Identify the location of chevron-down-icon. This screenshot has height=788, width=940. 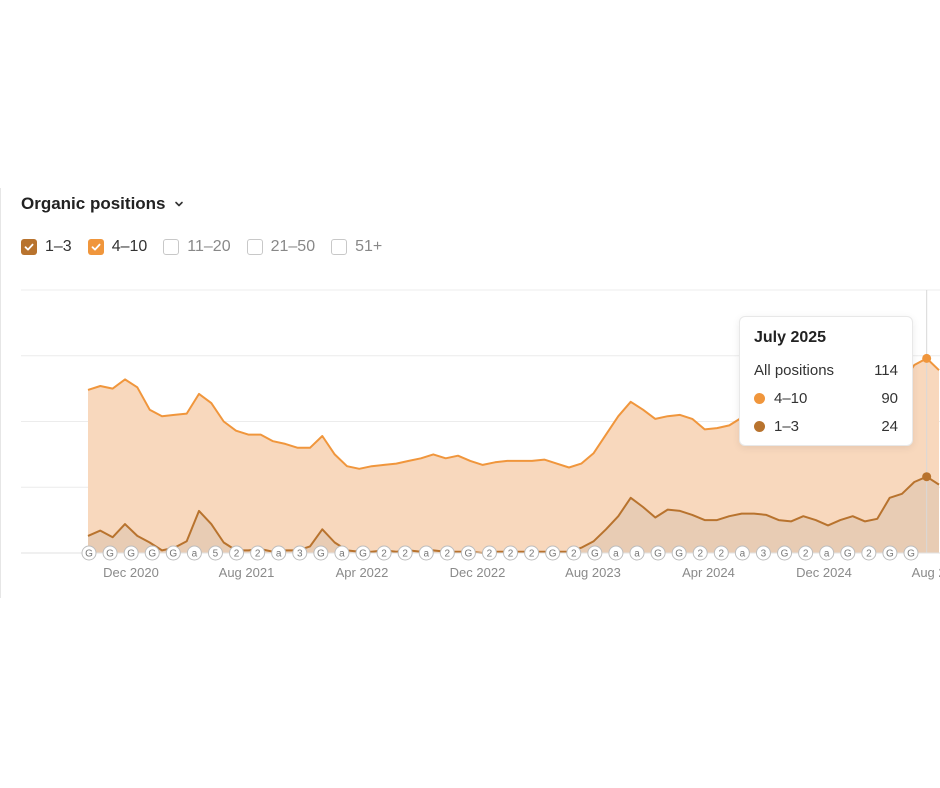
(178, 204).